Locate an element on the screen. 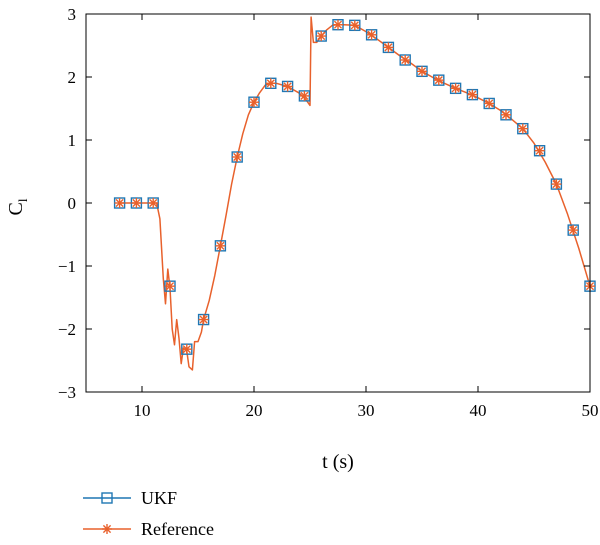 Image resolution: width=600 pixels, height=545 pixels. y-axis-label-subscript: l is located at coordinates (22, 200).